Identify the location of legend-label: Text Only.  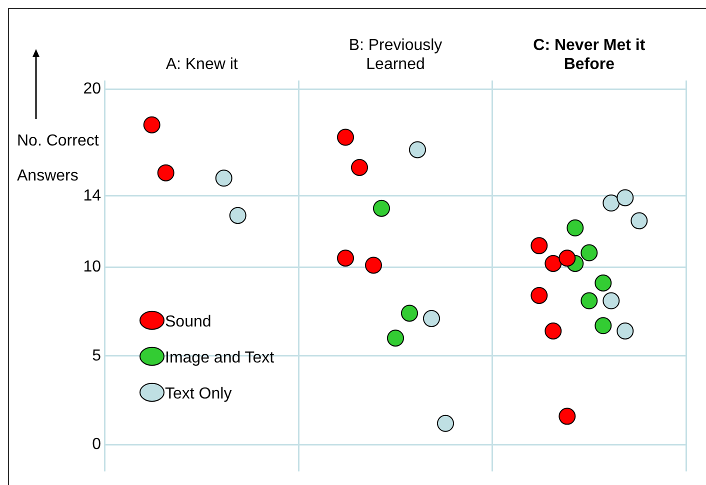
(198, 394).